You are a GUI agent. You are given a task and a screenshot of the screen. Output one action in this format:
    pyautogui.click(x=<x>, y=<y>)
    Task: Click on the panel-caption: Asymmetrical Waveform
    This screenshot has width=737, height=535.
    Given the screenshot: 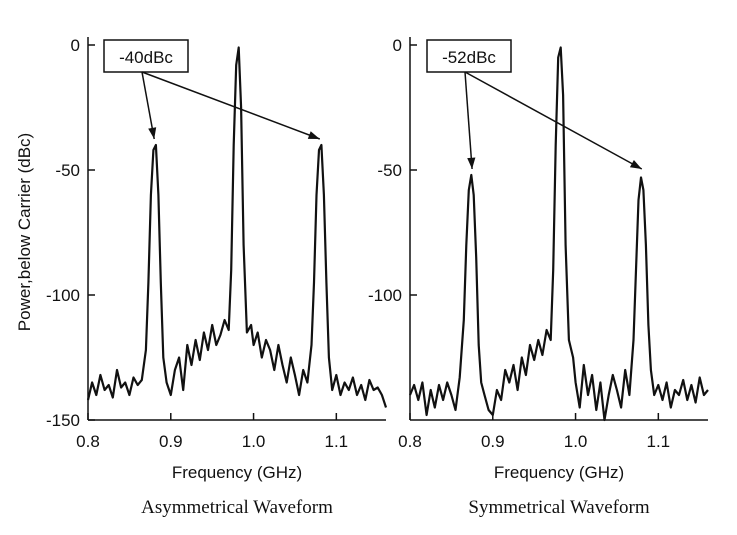 What is the action you would take?
    pyautogui.click(x=237, y=507)
    